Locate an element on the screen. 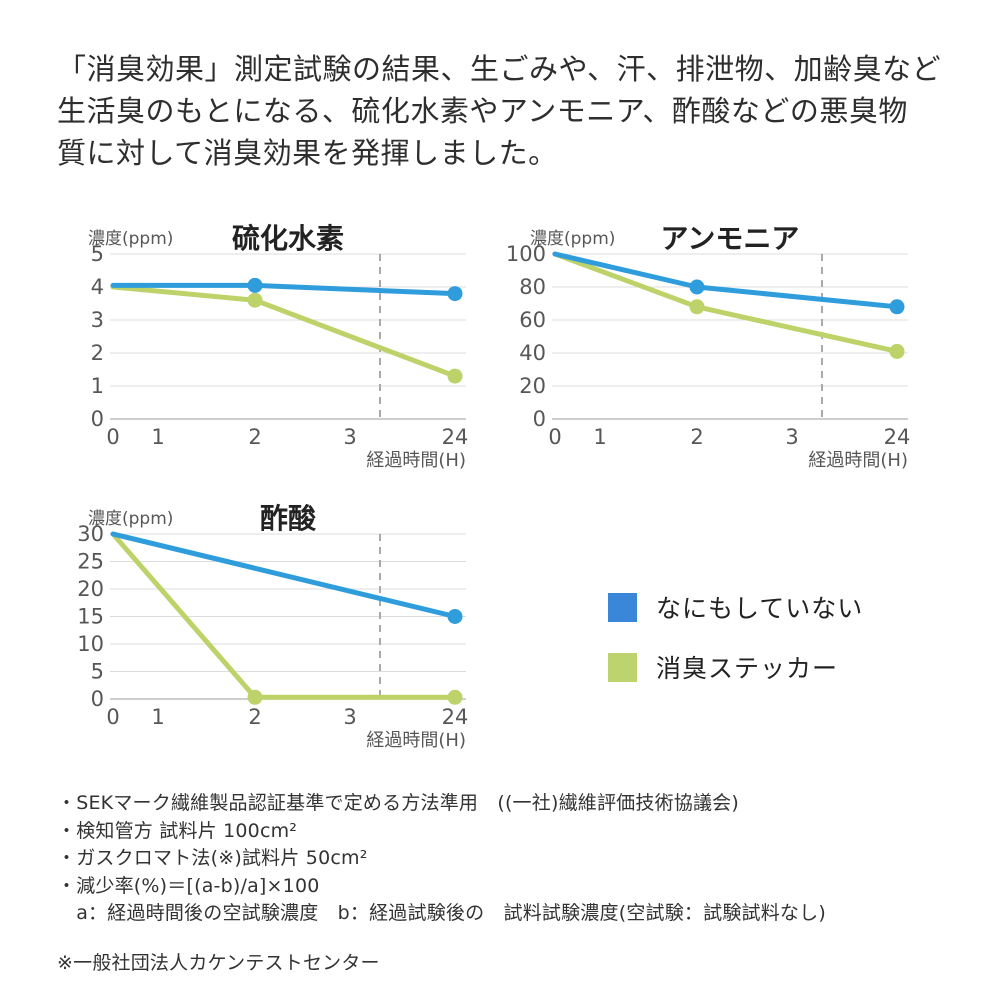  chart-canvas: 5 4 3 2 1 00 1 2 3 24 硫化水素 濃度(ppm) 経過時間(H) is located at coordinates (278, 346).